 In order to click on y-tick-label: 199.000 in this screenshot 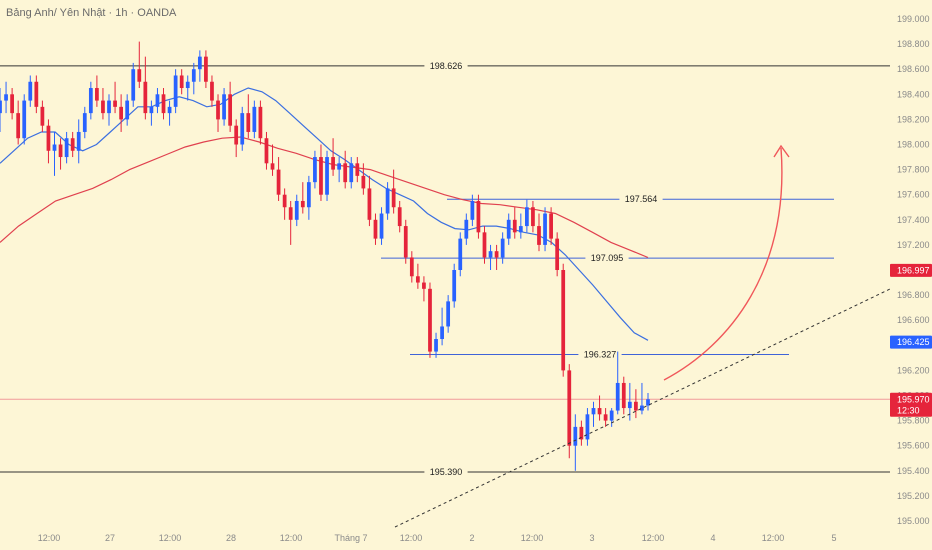, I will do `click(913, 19)`.